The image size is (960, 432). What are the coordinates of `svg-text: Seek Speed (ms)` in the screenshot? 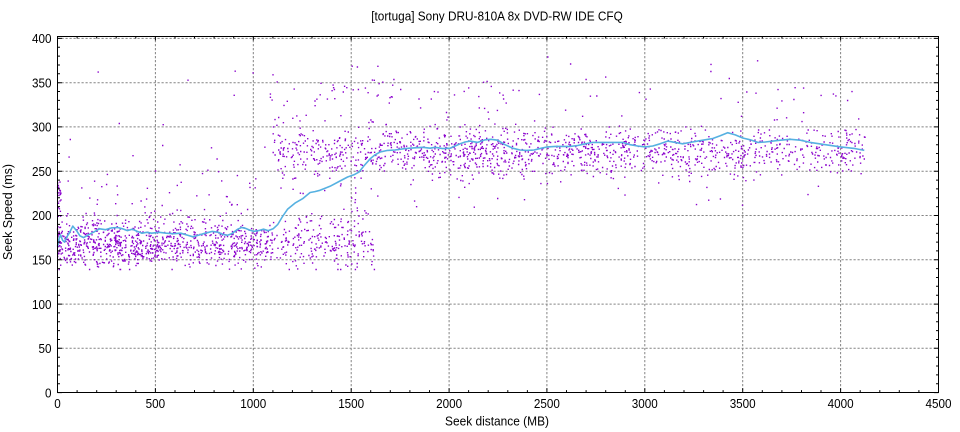 It's located at (7, 212).